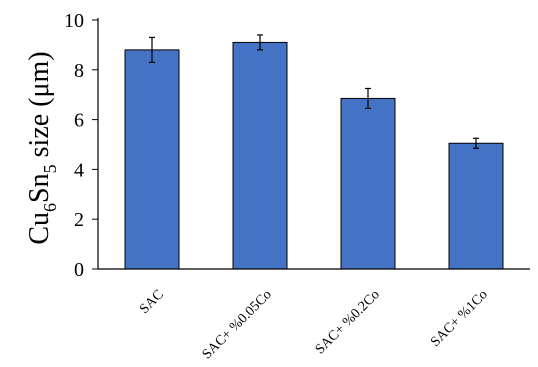  What do you see at coordinates (79, 170) in the screenshot?
I see `y-tick-label: 4` at bounding box center [79, 170].